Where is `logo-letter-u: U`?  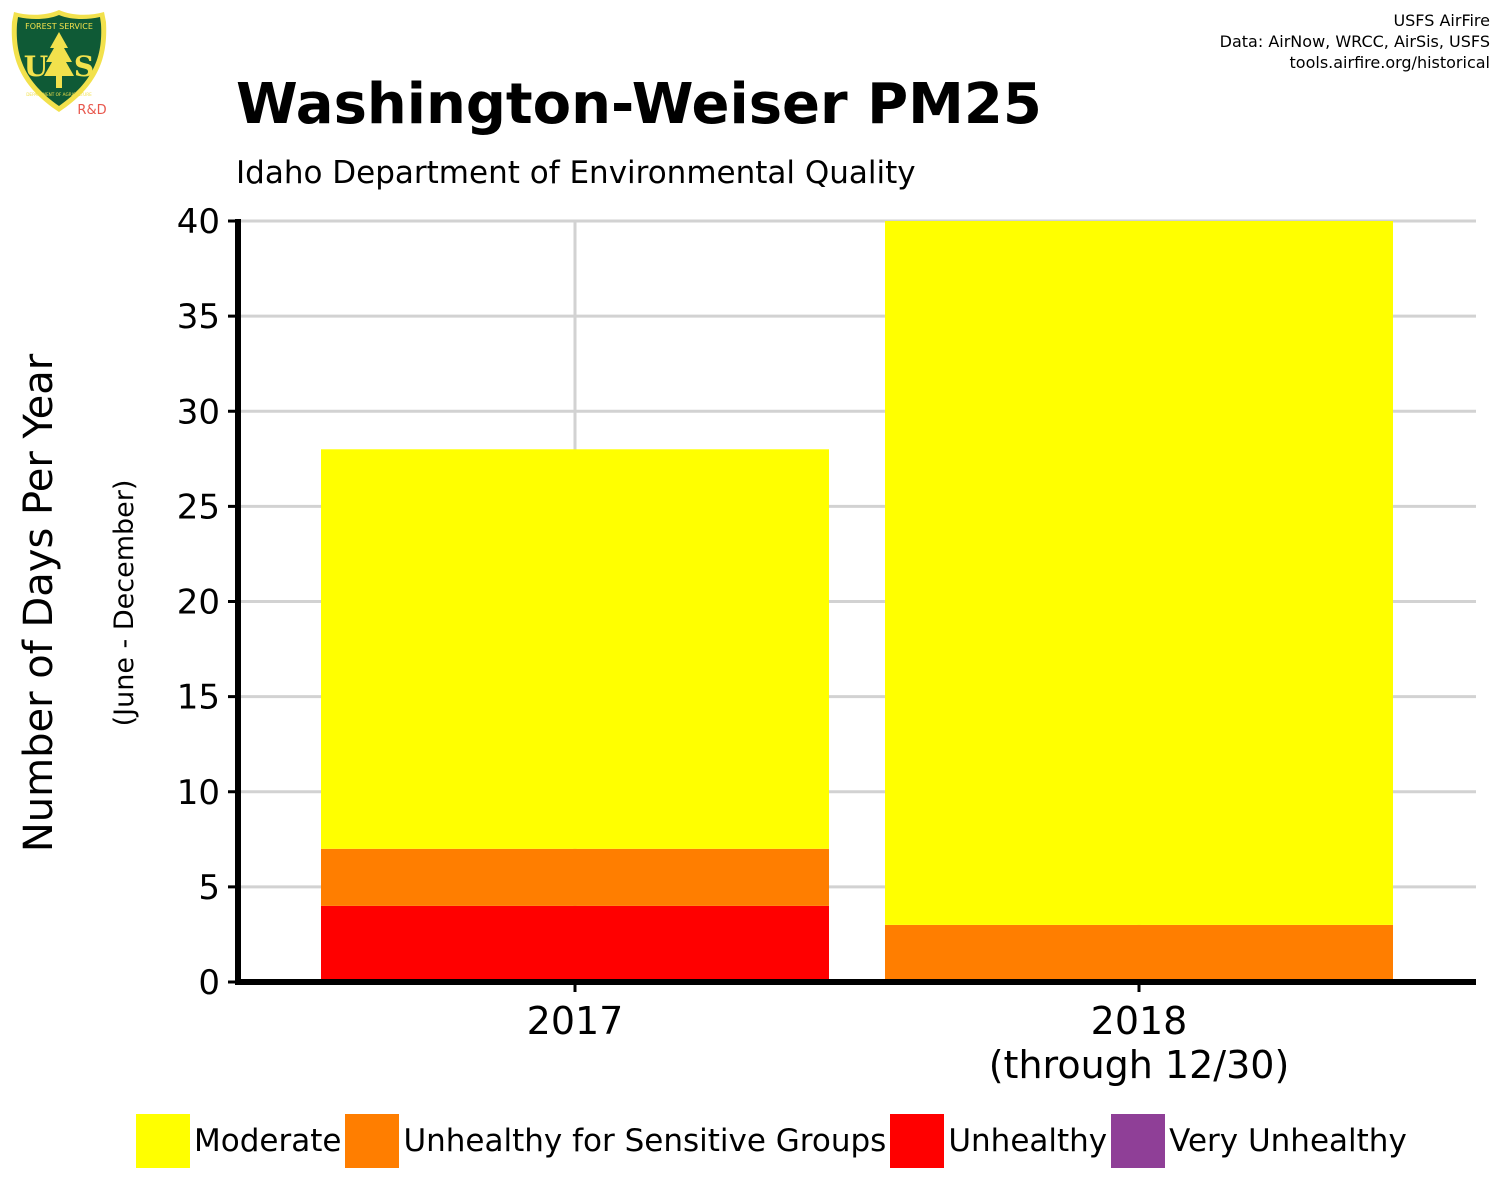 logo-letter-u: U is located at coordinates (36, 66).